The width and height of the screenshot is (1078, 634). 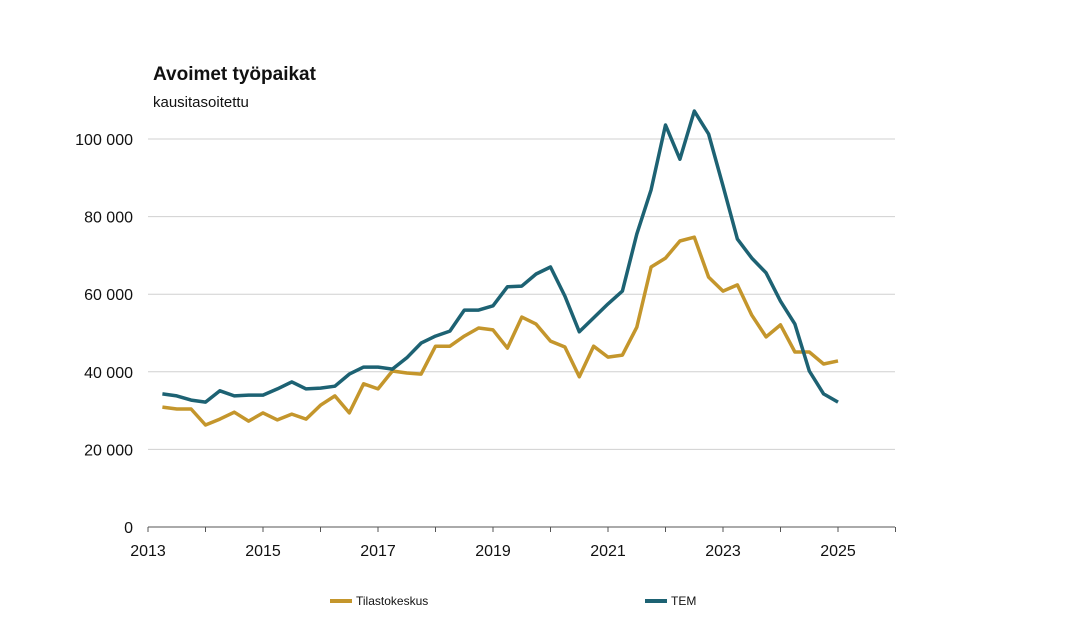 I want to click on y-tick-label: 40 000, so click(x=108, y=373).